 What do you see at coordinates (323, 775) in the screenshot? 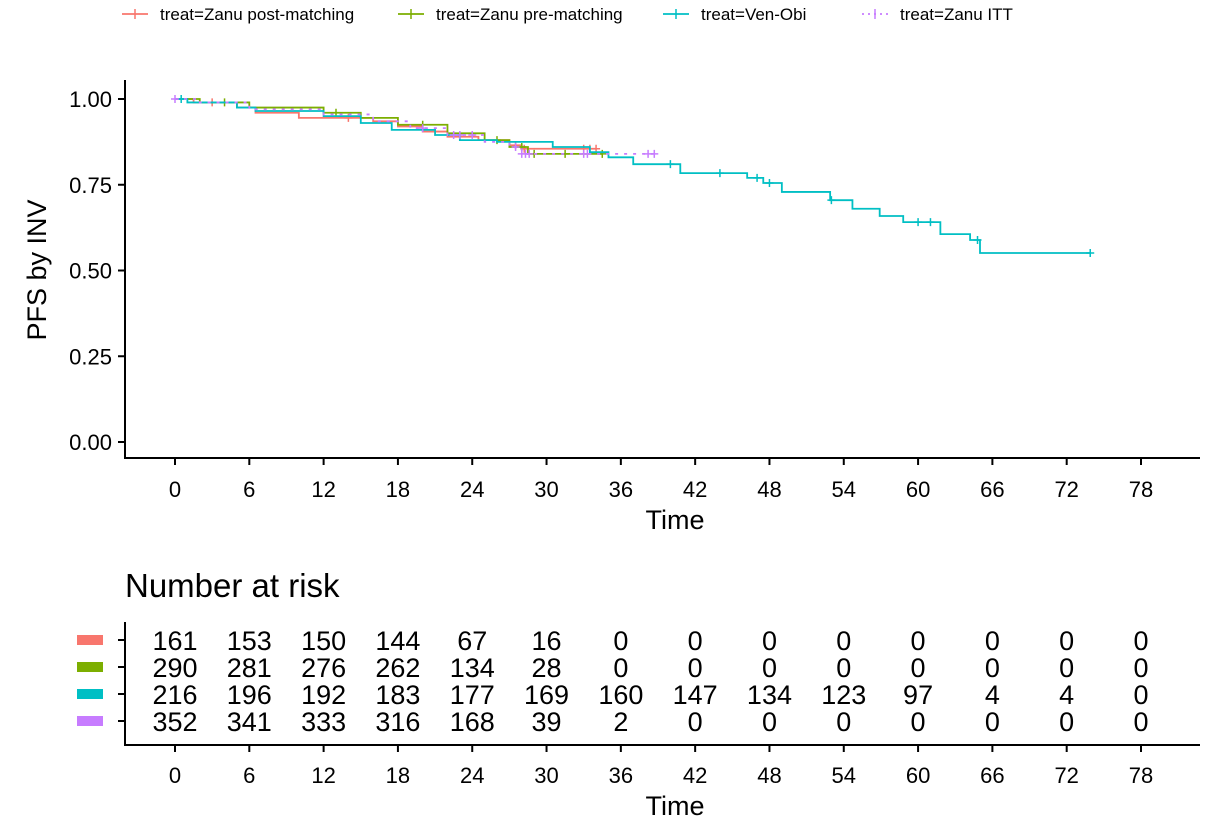
I see `risk-x-tick-label: 12` at bounding box center [323, 775].